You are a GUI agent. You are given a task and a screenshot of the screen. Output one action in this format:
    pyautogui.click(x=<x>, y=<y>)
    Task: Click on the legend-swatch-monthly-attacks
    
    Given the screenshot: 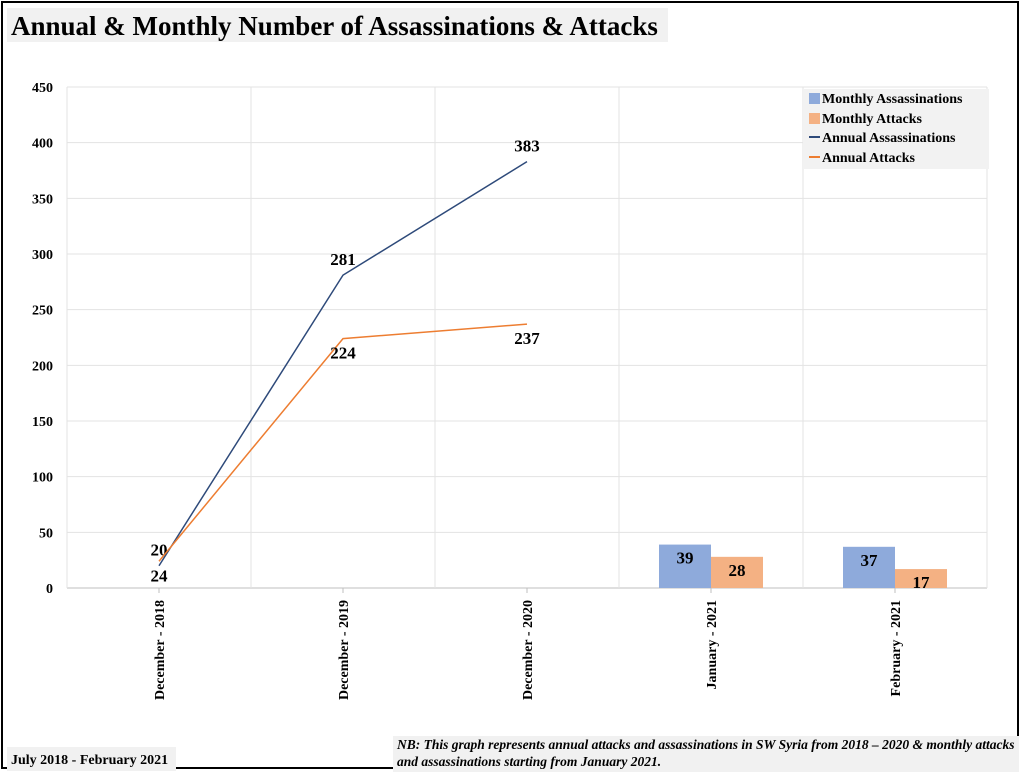 What is the action you would take?
    pyautogui.click(x=814, y=118)
    